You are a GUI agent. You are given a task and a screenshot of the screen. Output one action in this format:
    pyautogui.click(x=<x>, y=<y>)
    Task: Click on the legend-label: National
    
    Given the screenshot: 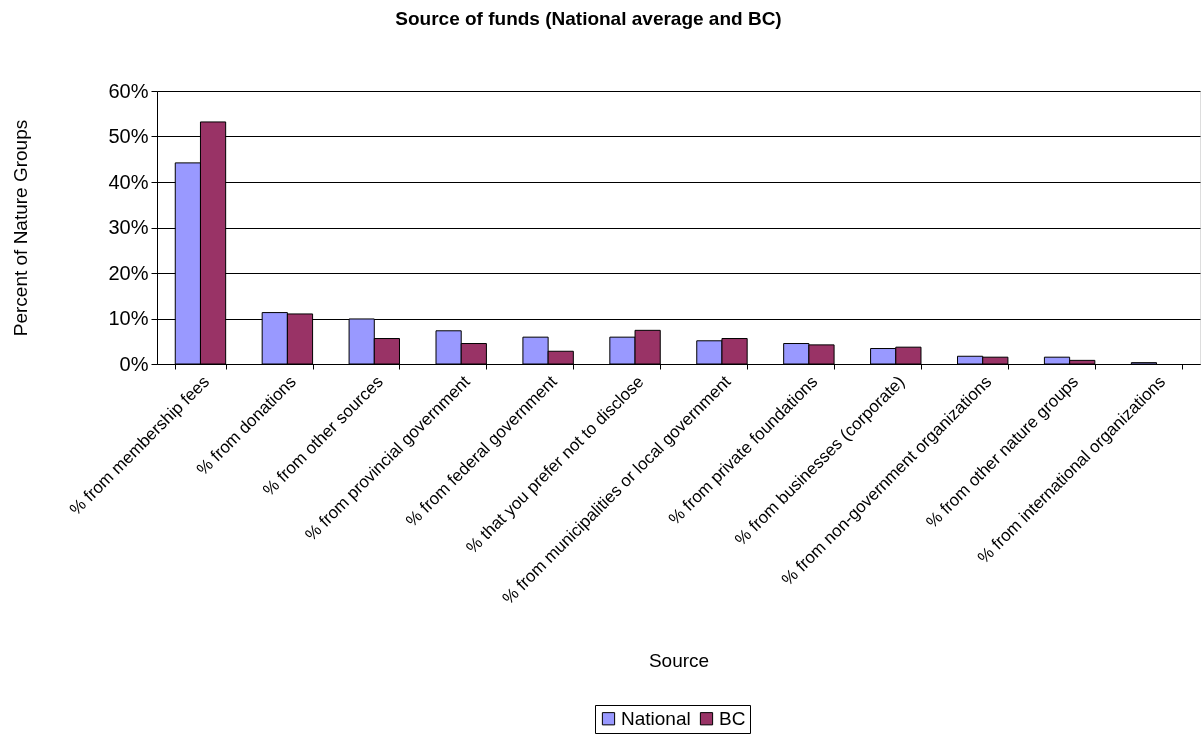 What is the action you would take?
    pyautogui.click(x=656, y=718)
    